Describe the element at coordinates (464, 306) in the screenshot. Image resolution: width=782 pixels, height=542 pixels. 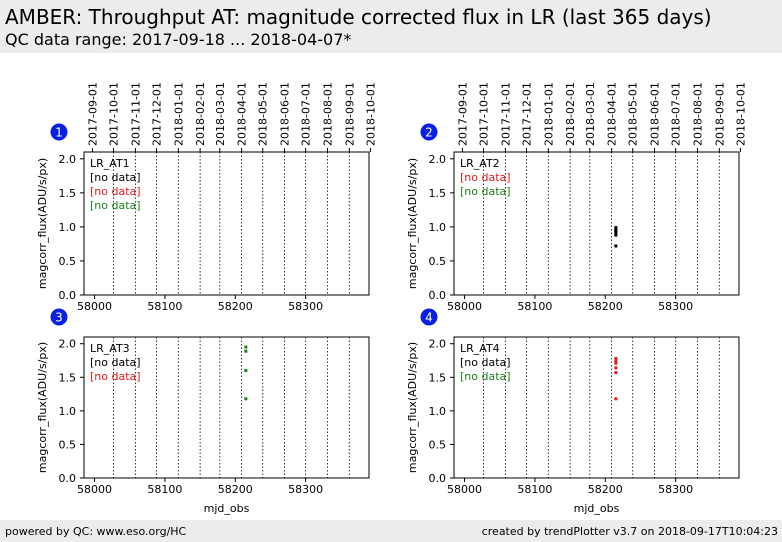
I see `panel-2-x-tick-label: 58000` at that location.